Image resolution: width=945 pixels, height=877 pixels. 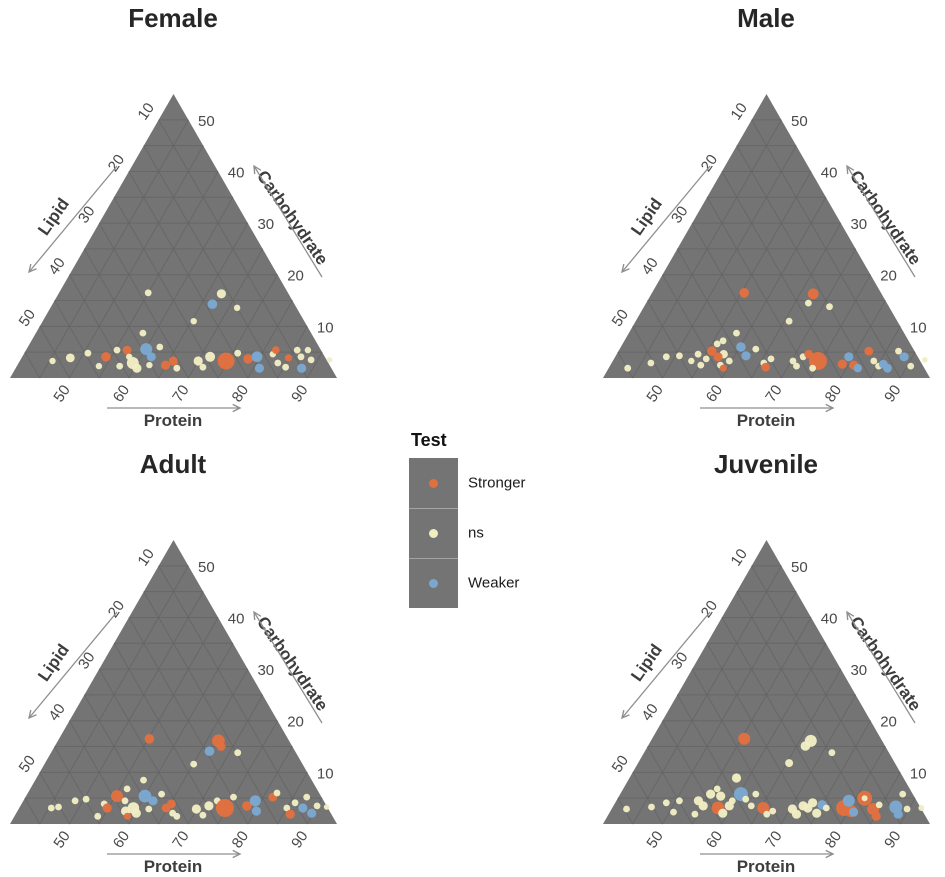 I want to click on legend-item-stronger: Stronger, so click(x=467, y=483).